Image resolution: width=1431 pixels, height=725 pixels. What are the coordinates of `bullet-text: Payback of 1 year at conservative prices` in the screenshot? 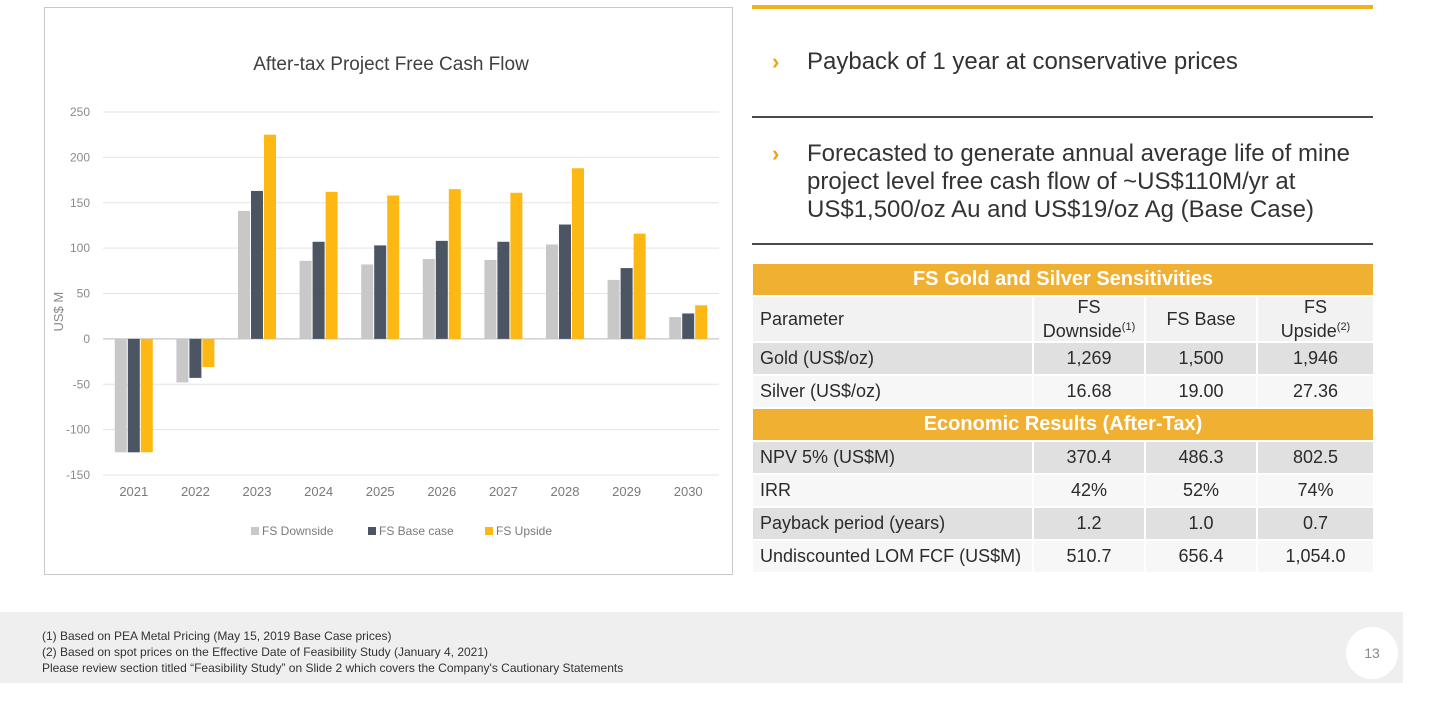 It's located at (1022, 62).